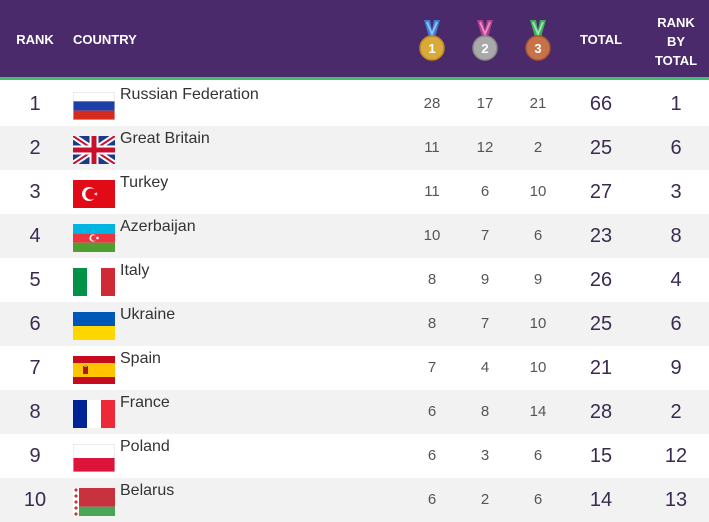 Image resolution: width=709 pixels, height=522 pixels. Describe the element at coordinates (676, 368) in the screenshot. I see `rank-by-total: 9` at that location.